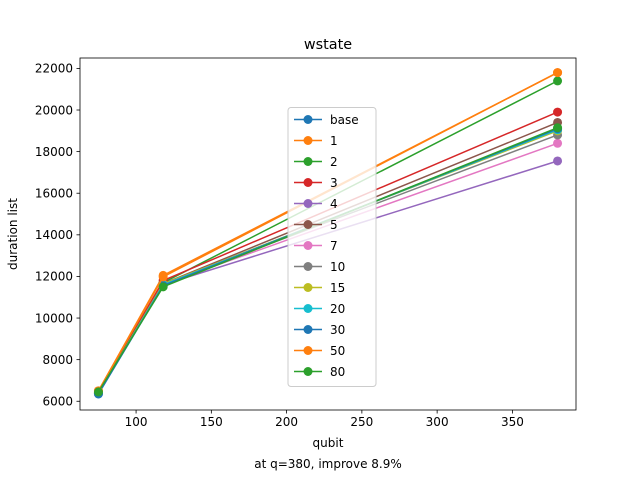  What do you see at coordinates (211, 422) in the screenshot?
I see `x-tick-label: 150` at bounding box center [211, 422].